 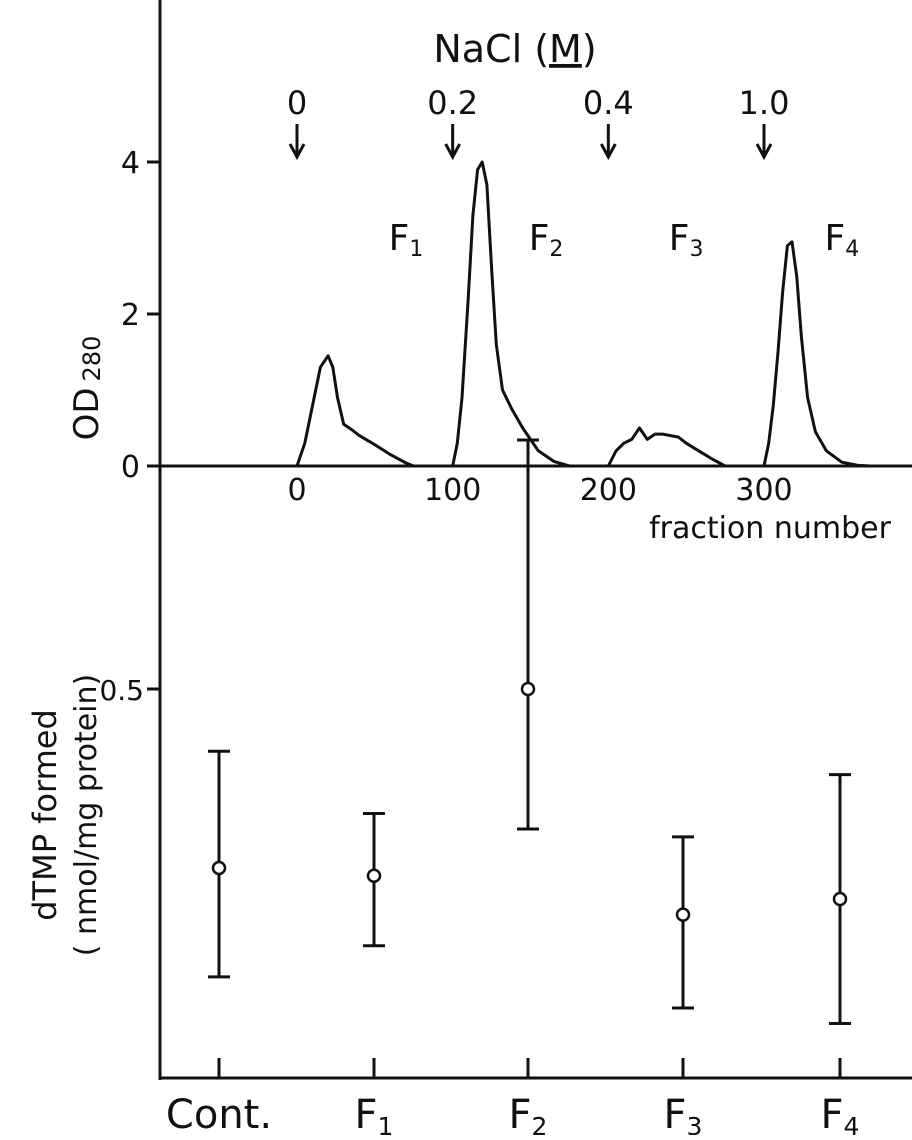 I want to click on activity-category-label: F3, so click(x=683, y=1113).